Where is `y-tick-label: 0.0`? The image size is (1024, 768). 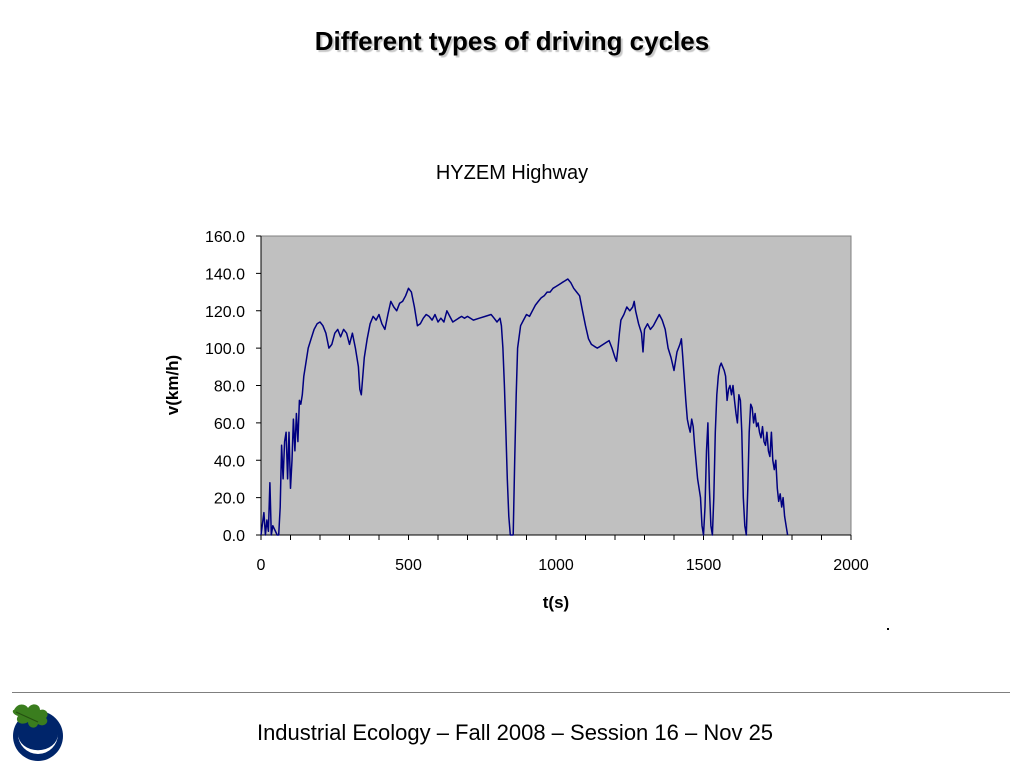
y-tick-label: 0.0 is located at coordinates (234, 536).